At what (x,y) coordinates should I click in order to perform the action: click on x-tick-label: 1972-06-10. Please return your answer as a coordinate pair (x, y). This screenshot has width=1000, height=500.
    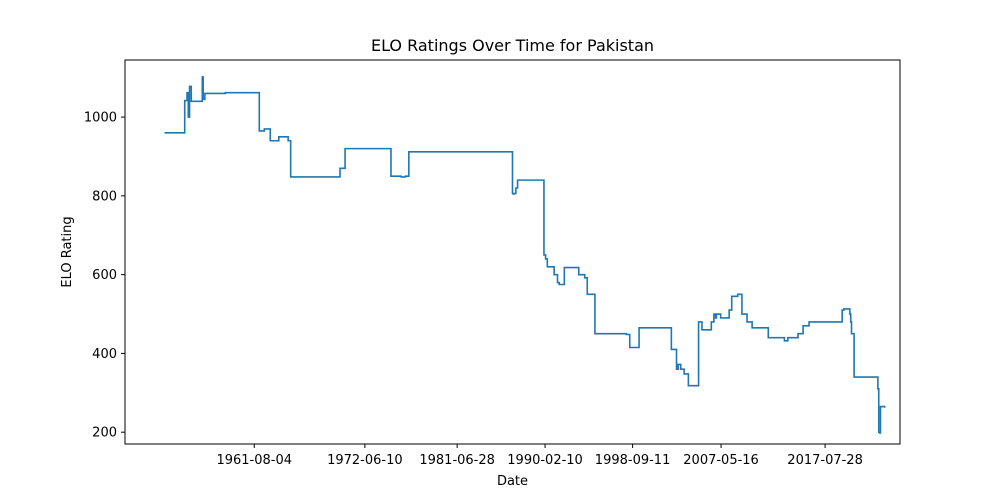
    Looking at the image, I should click on (365, 460).